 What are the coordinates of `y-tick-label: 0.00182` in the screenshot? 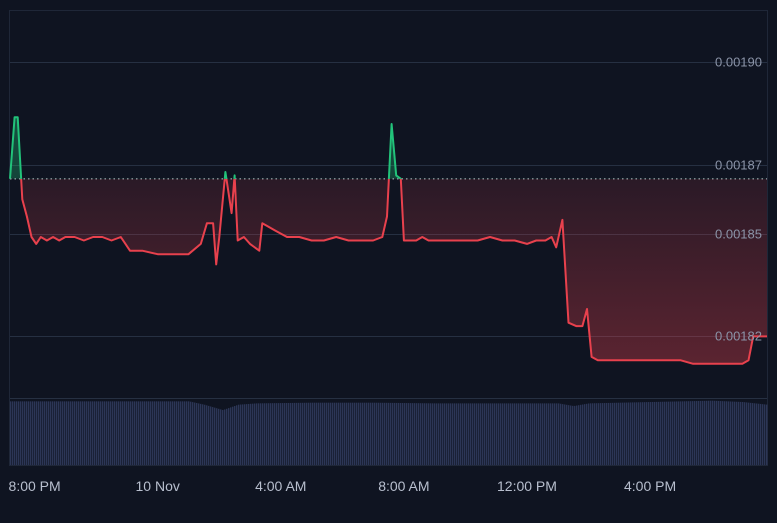 It's located at (738, 336).